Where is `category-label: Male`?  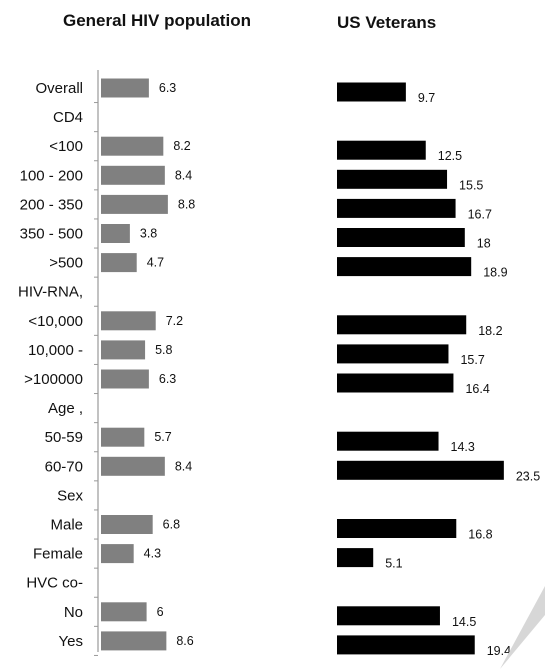
category-label: Male is located at coordinates (66, 525).